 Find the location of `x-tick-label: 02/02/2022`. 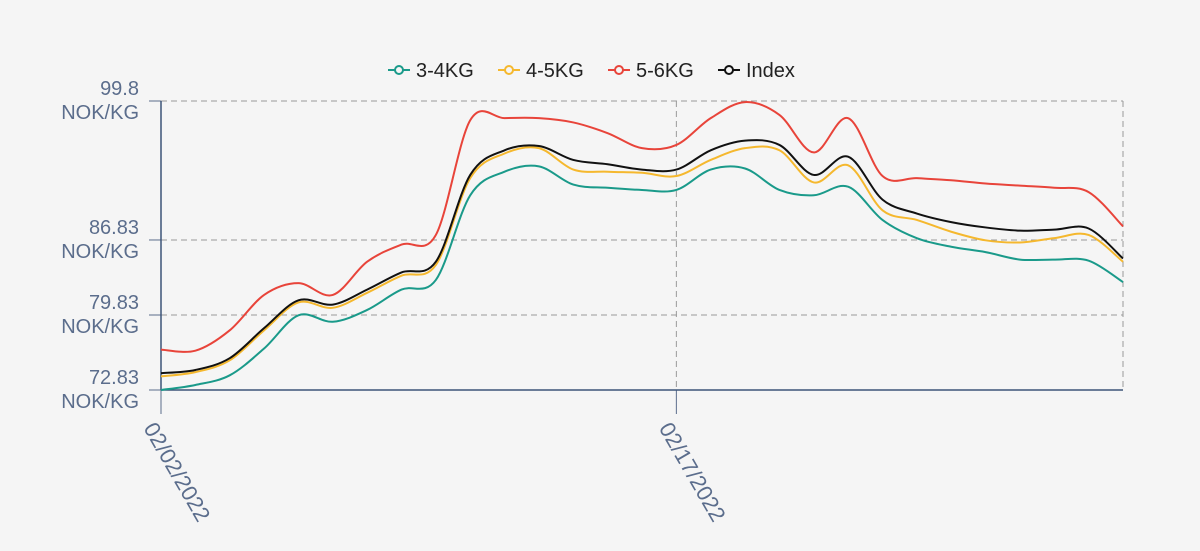

x-tick-label: 02/02/2022 is located at coordinates (177, 472).